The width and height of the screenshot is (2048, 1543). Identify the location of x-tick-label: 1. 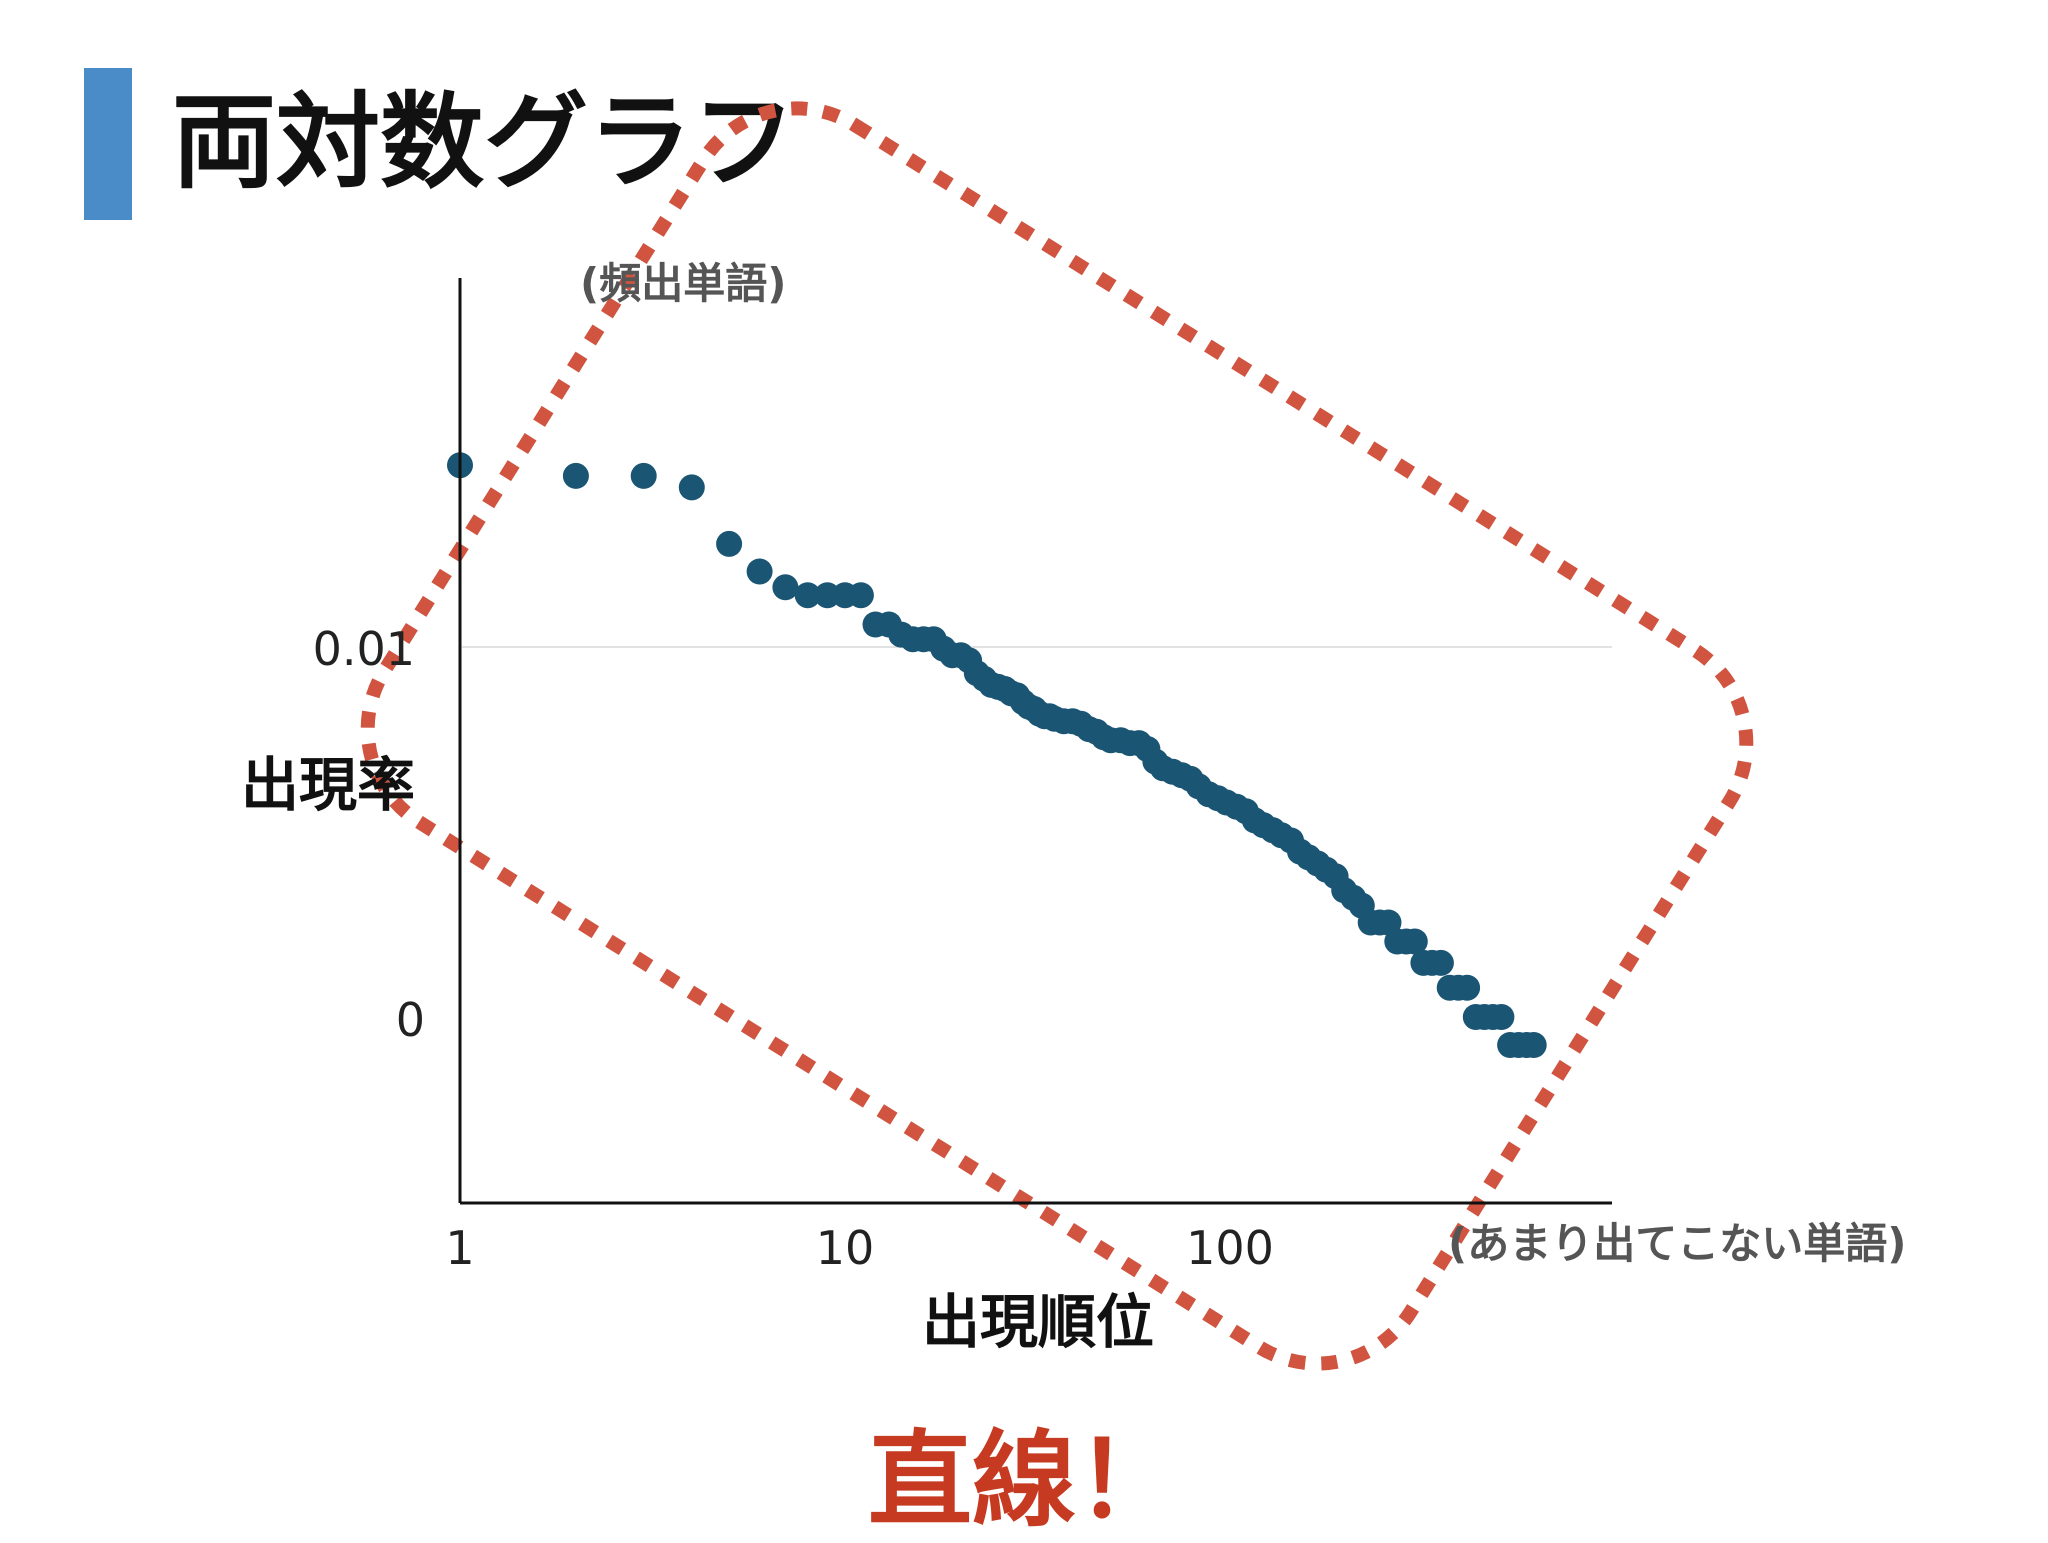
(459, 1248).